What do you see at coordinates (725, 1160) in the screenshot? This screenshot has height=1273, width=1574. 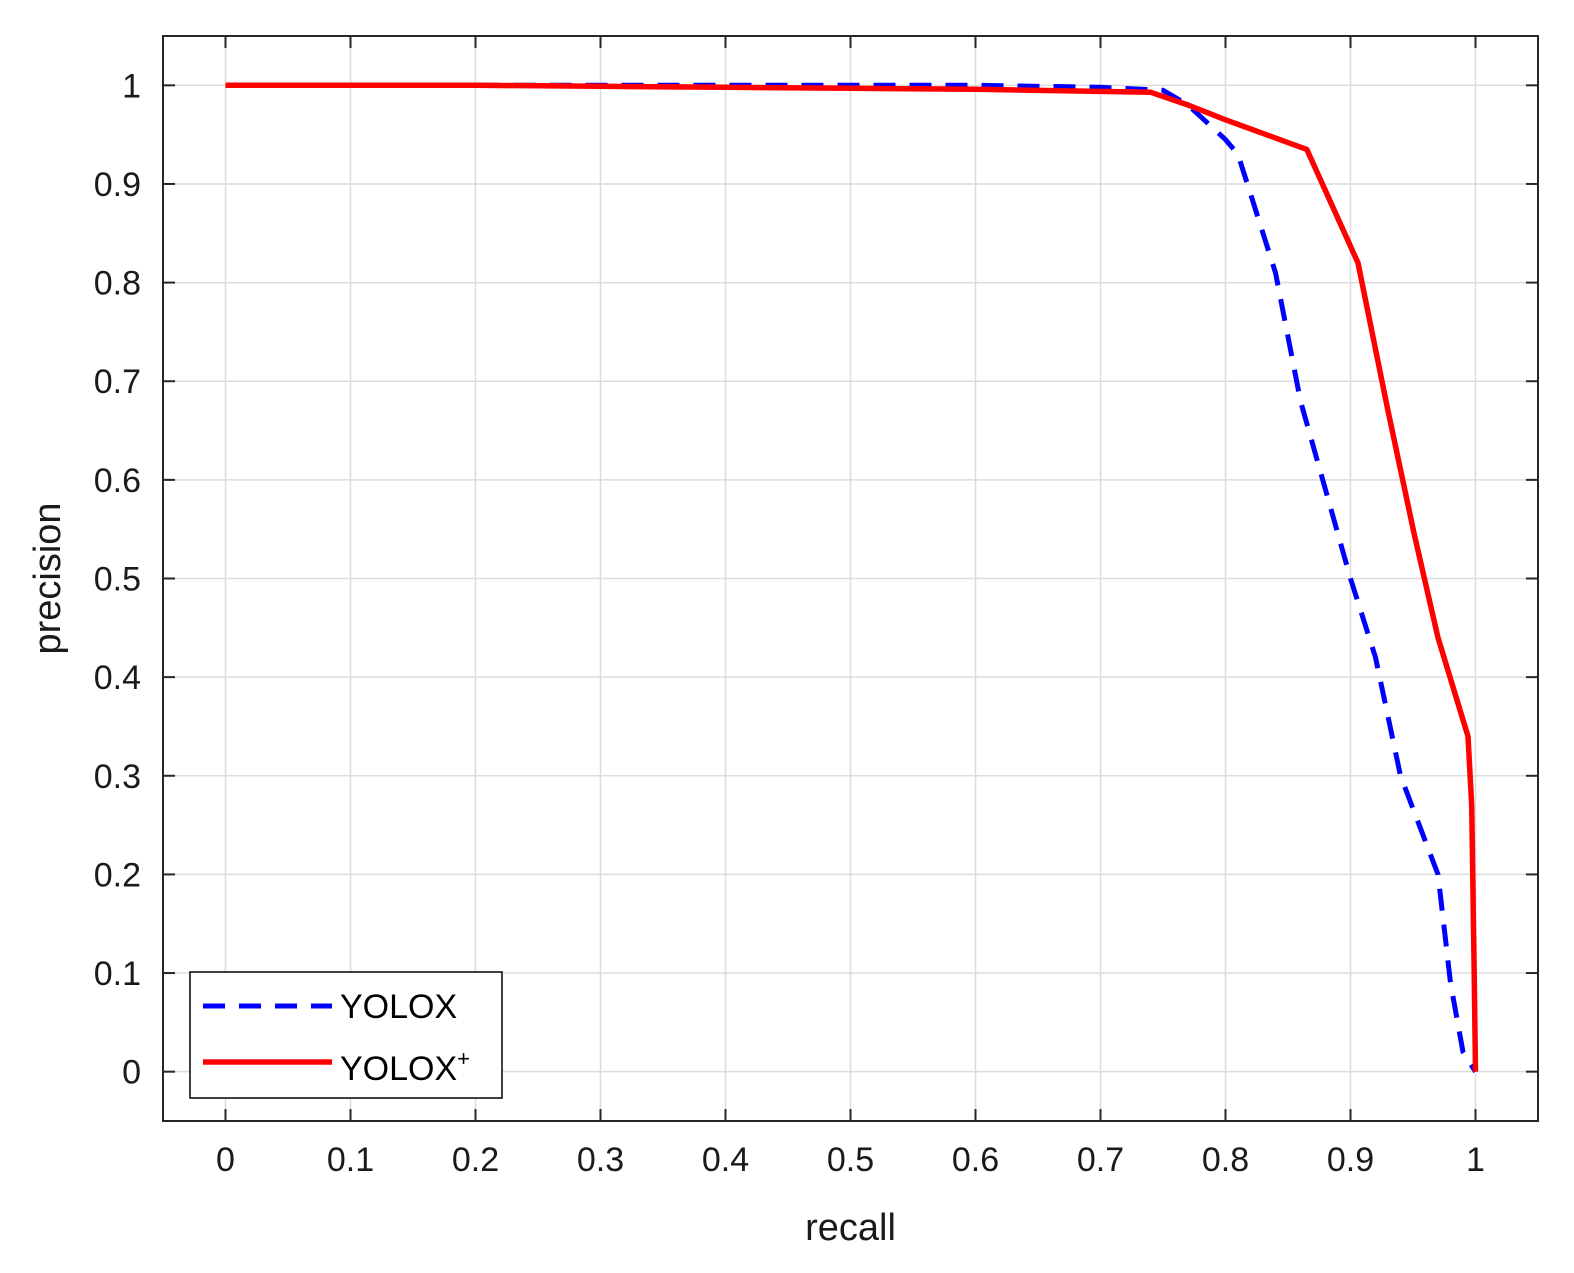 I see `x-tick-label: 0.4` at bounding box center [725, 1160].